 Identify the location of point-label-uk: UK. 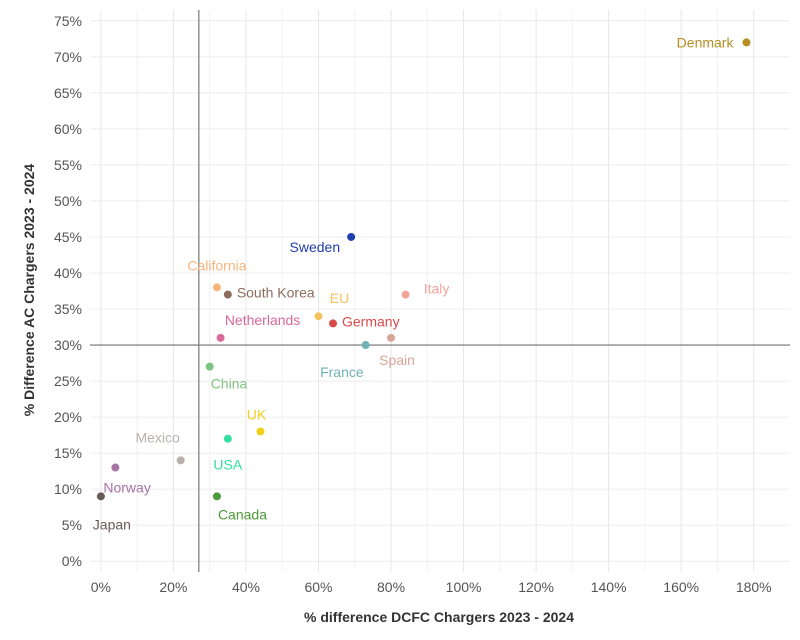
(257, 415).